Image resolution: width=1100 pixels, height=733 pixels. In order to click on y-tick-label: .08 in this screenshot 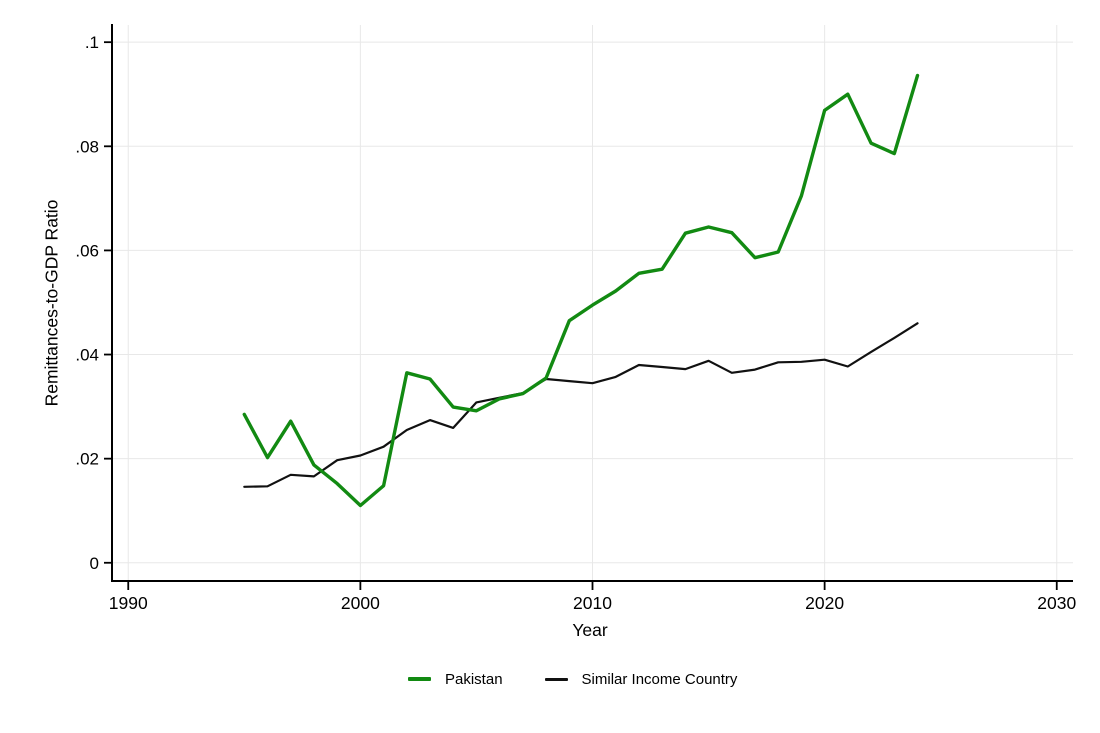, I will do `click(87, 146)`.